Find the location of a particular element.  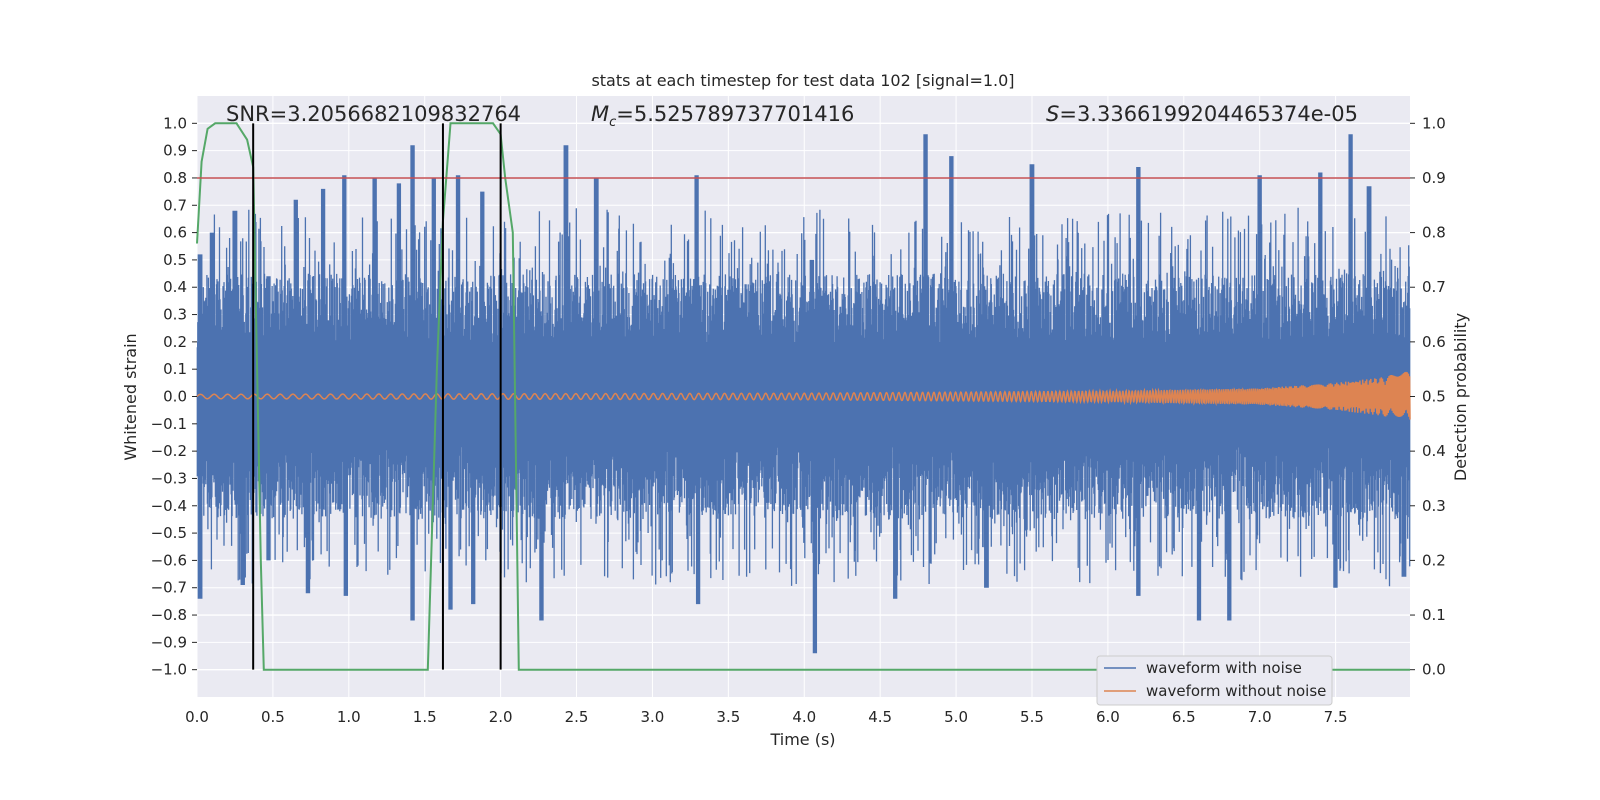

y-tick-label: 0.9 is located at coordinates (175, 151).